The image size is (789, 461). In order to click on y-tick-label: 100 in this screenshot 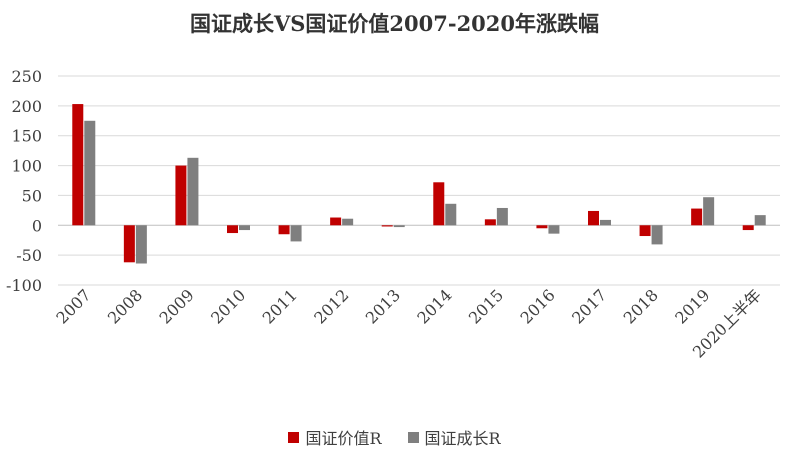, I will do `click(26, 166)`.